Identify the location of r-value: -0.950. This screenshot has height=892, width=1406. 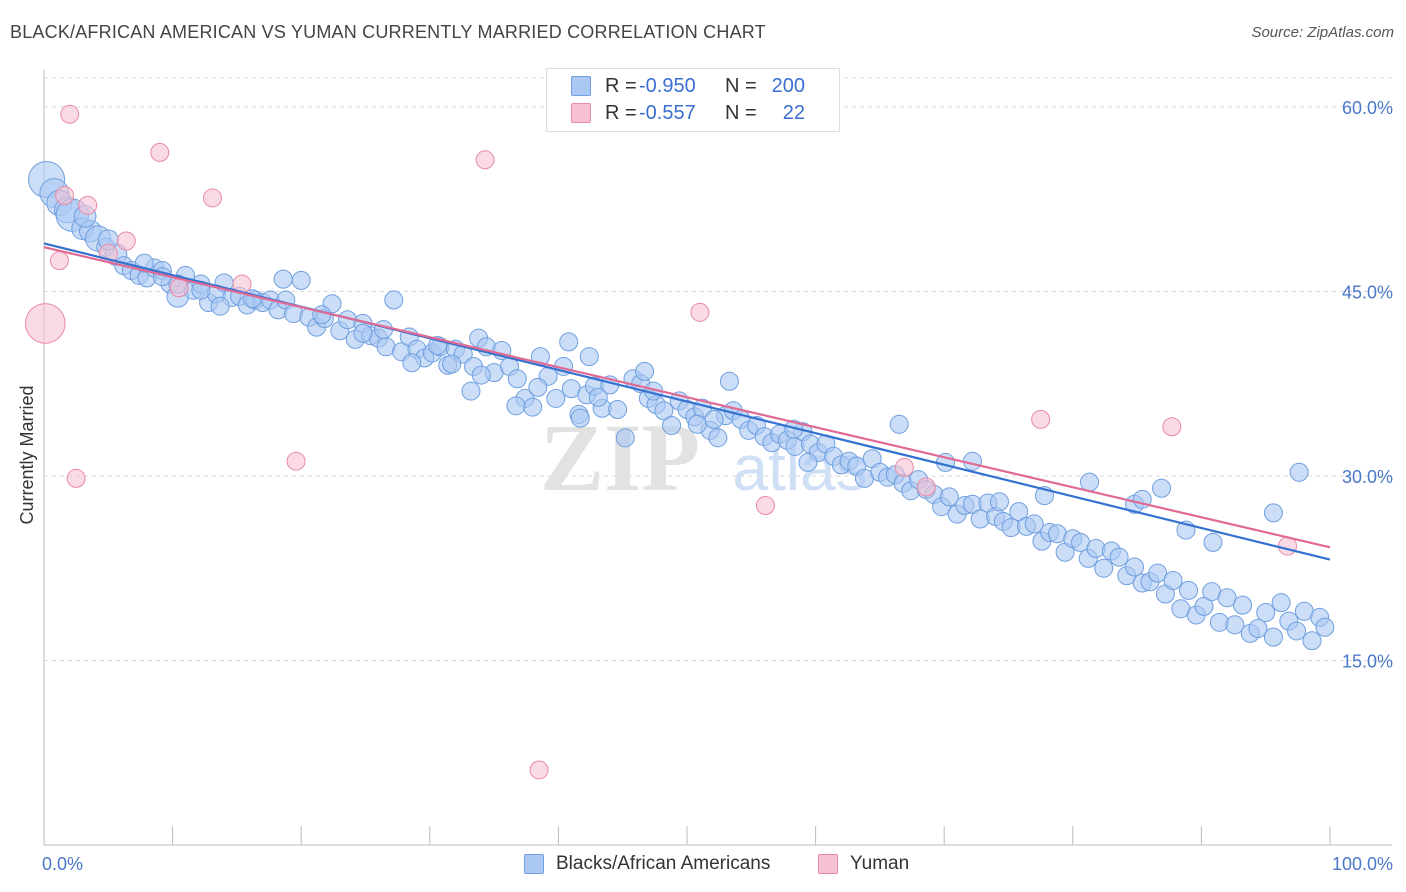
(667, 85).